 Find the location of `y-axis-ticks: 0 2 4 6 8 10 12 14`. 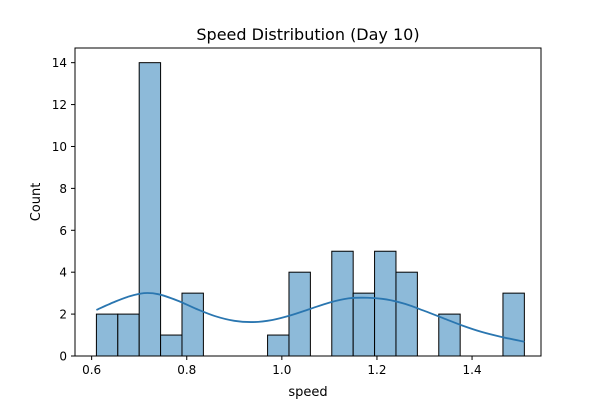

y-axis-ticks: 0 2 4 6 8 10 12 14 is located at coordinates (63, 210).